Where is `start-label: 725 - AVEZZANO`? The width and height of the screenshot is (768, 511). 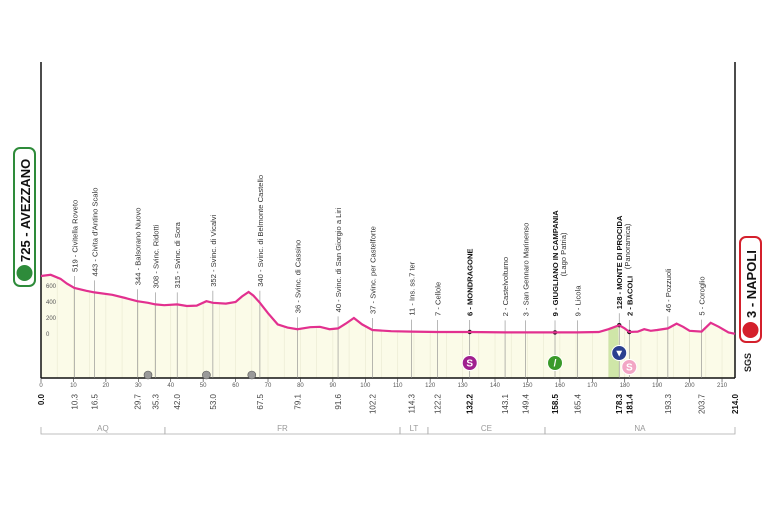
start-label: 725 - AVEZZANO is located at coordinates (25, 210).